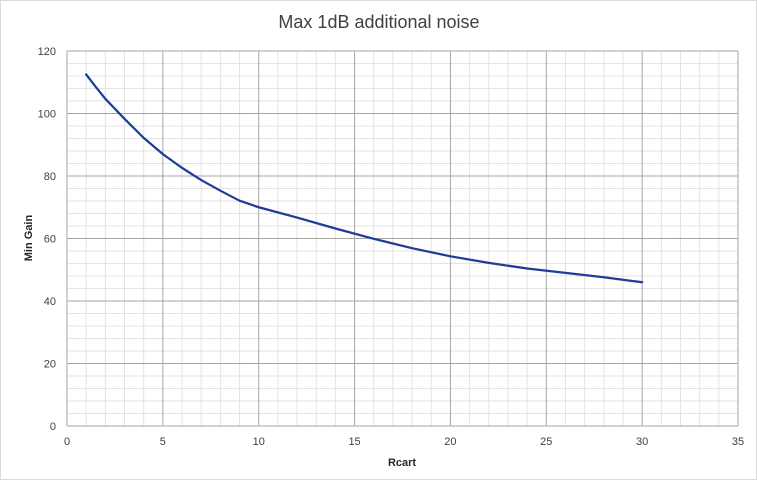 Image resolution: width=757 pixels, height=481 pixels. I want to click on chart-title: Max 1dB additional noise, so click(378, 22).